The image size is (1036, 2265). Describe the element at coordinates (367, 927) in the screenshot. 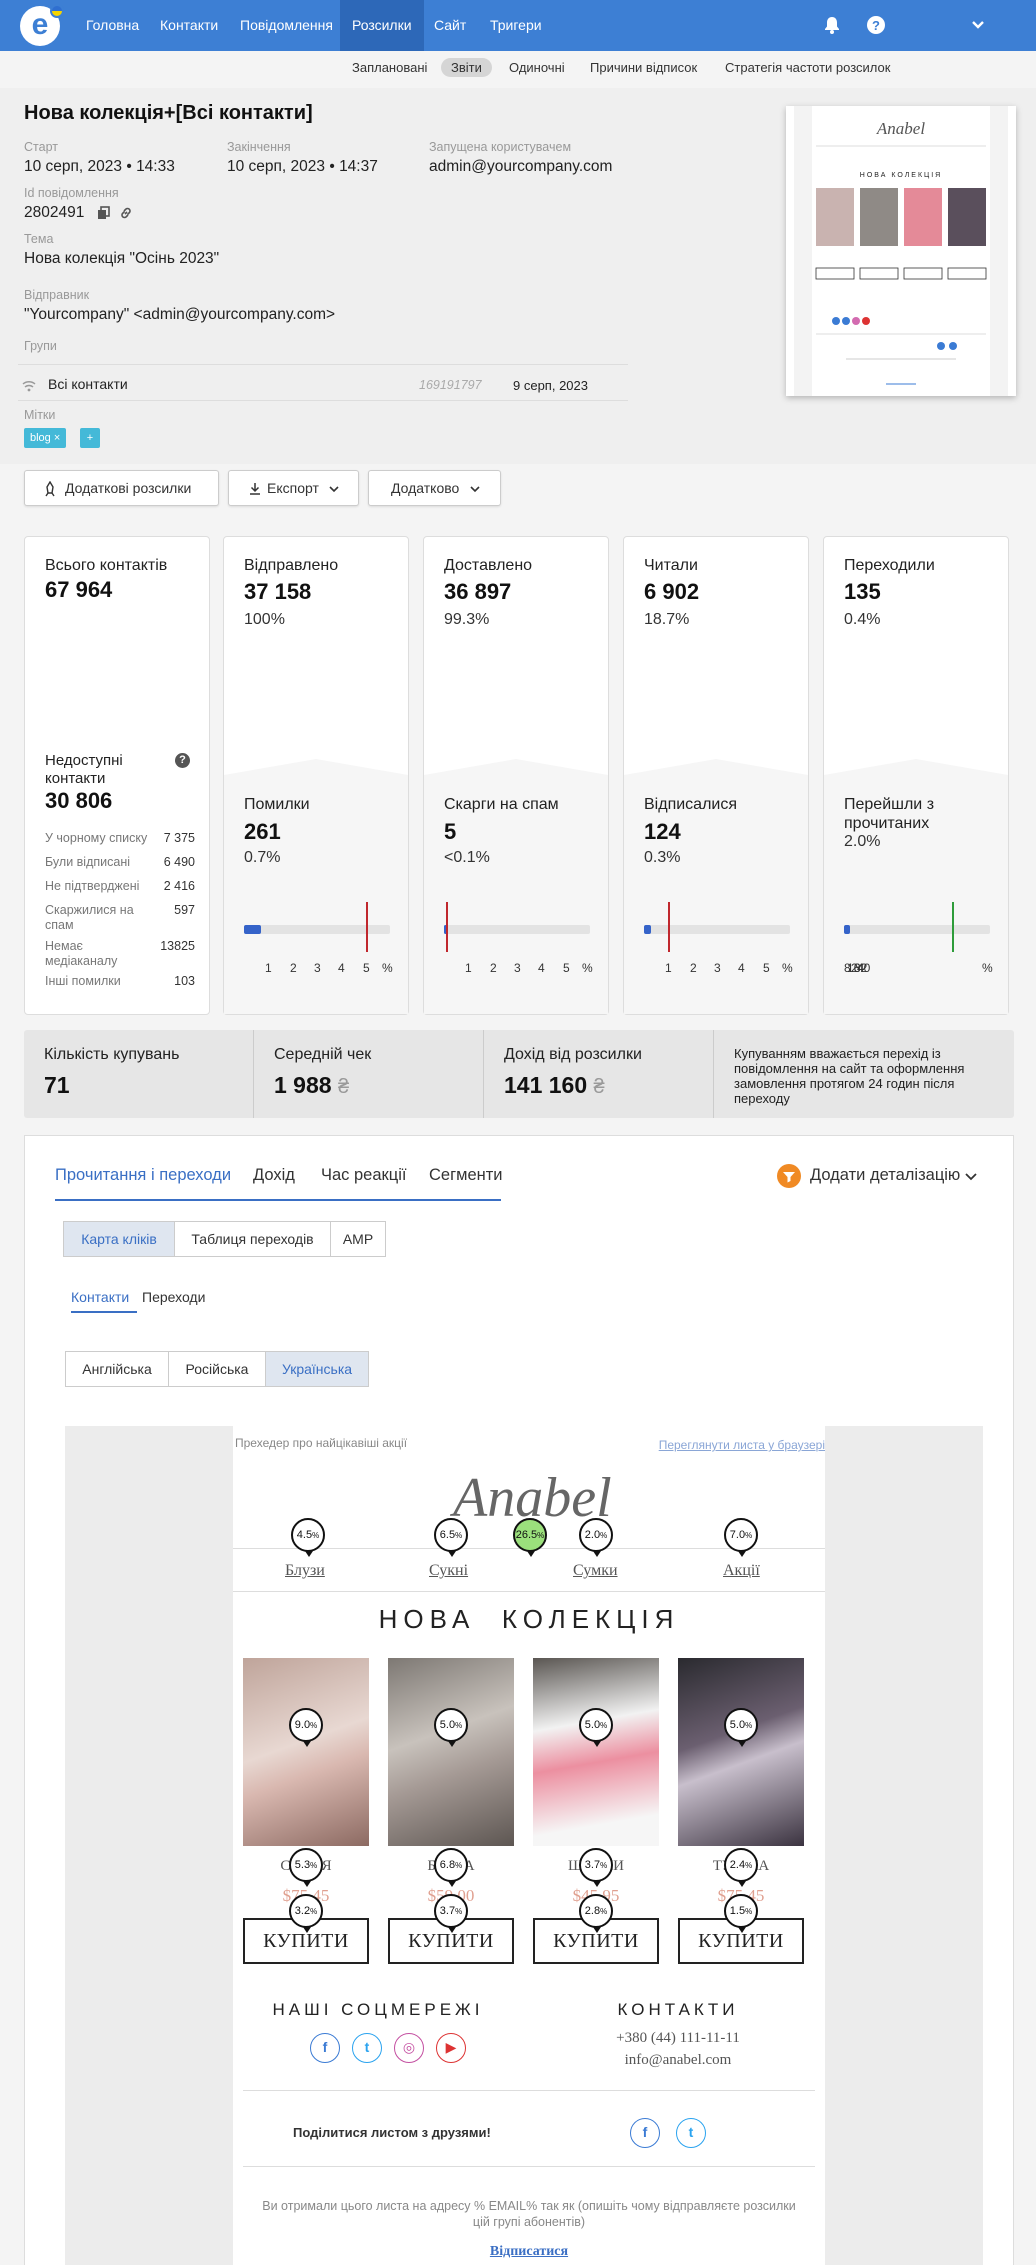

I see `benchmark-marker` at that location.